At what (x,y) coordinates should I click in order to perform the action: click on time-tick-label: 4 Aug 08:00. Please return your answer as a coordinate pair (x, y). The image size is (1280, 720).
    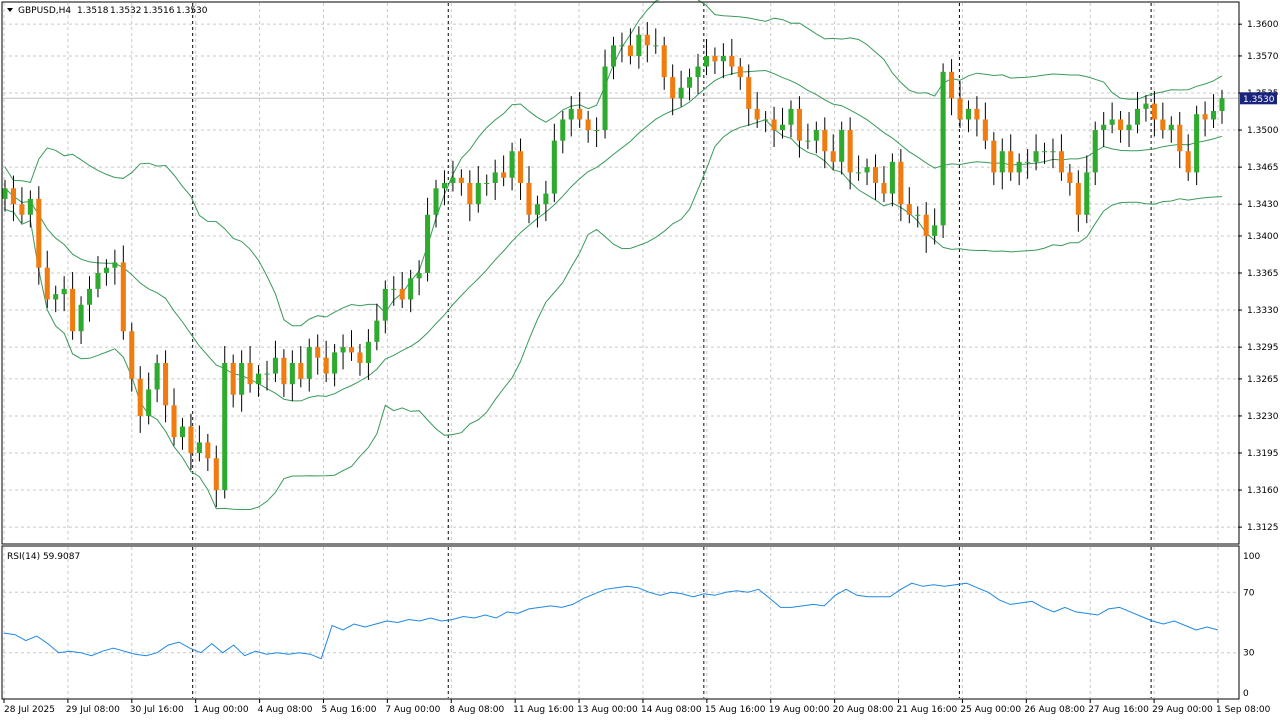
    Looking at the image, I should click on (285, 710).